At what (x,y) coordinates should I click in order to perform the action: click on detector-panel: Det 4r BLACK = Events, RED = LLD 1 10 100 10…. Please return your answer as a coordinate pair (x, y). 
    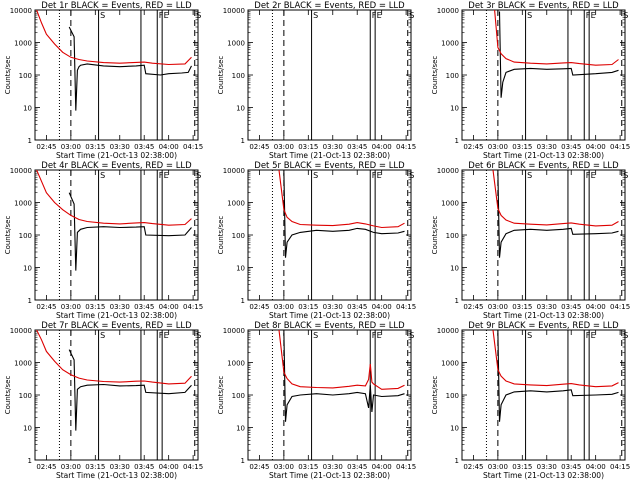
    Looking at the image, I should click on (103, 240).